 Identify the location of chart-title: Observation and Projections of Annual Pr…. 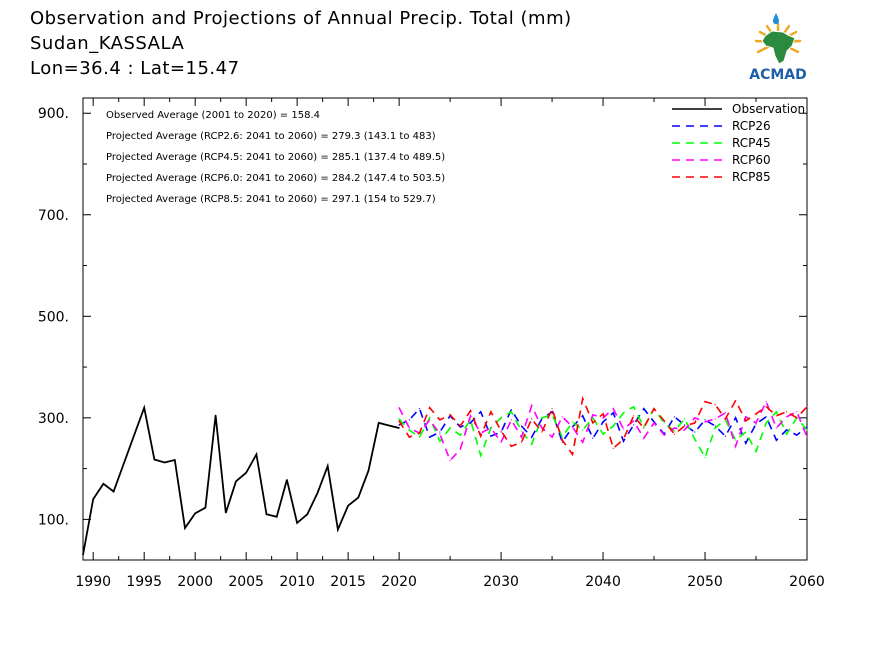
(301, 18).